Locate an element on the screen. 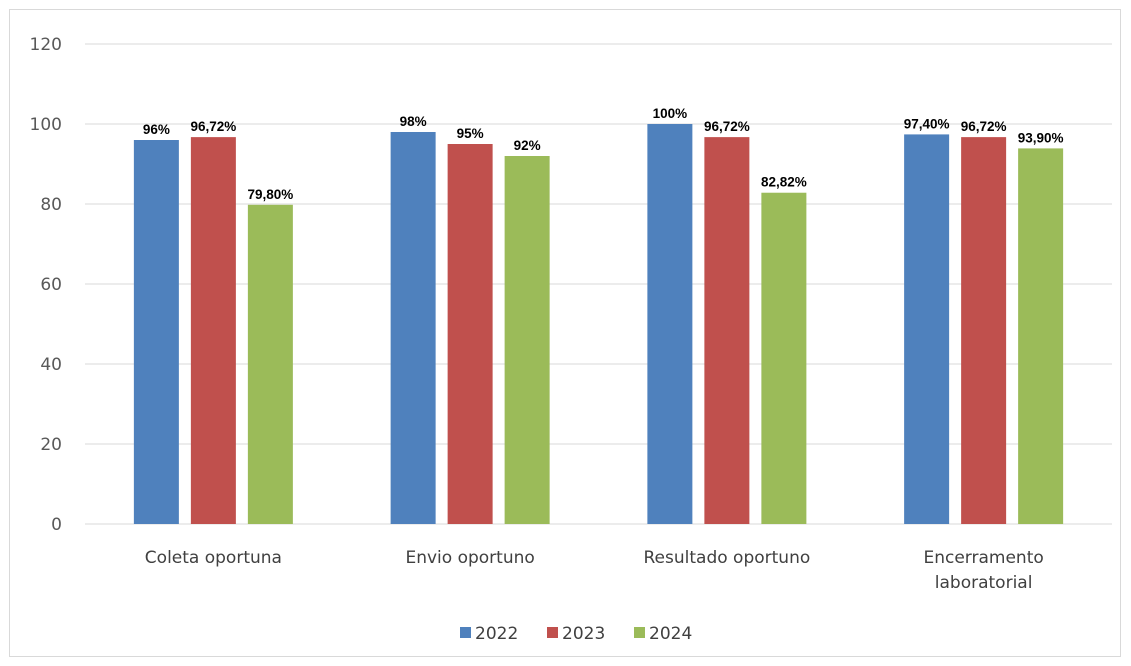  data-label: 79,80% is located at coordinates (270, 194).